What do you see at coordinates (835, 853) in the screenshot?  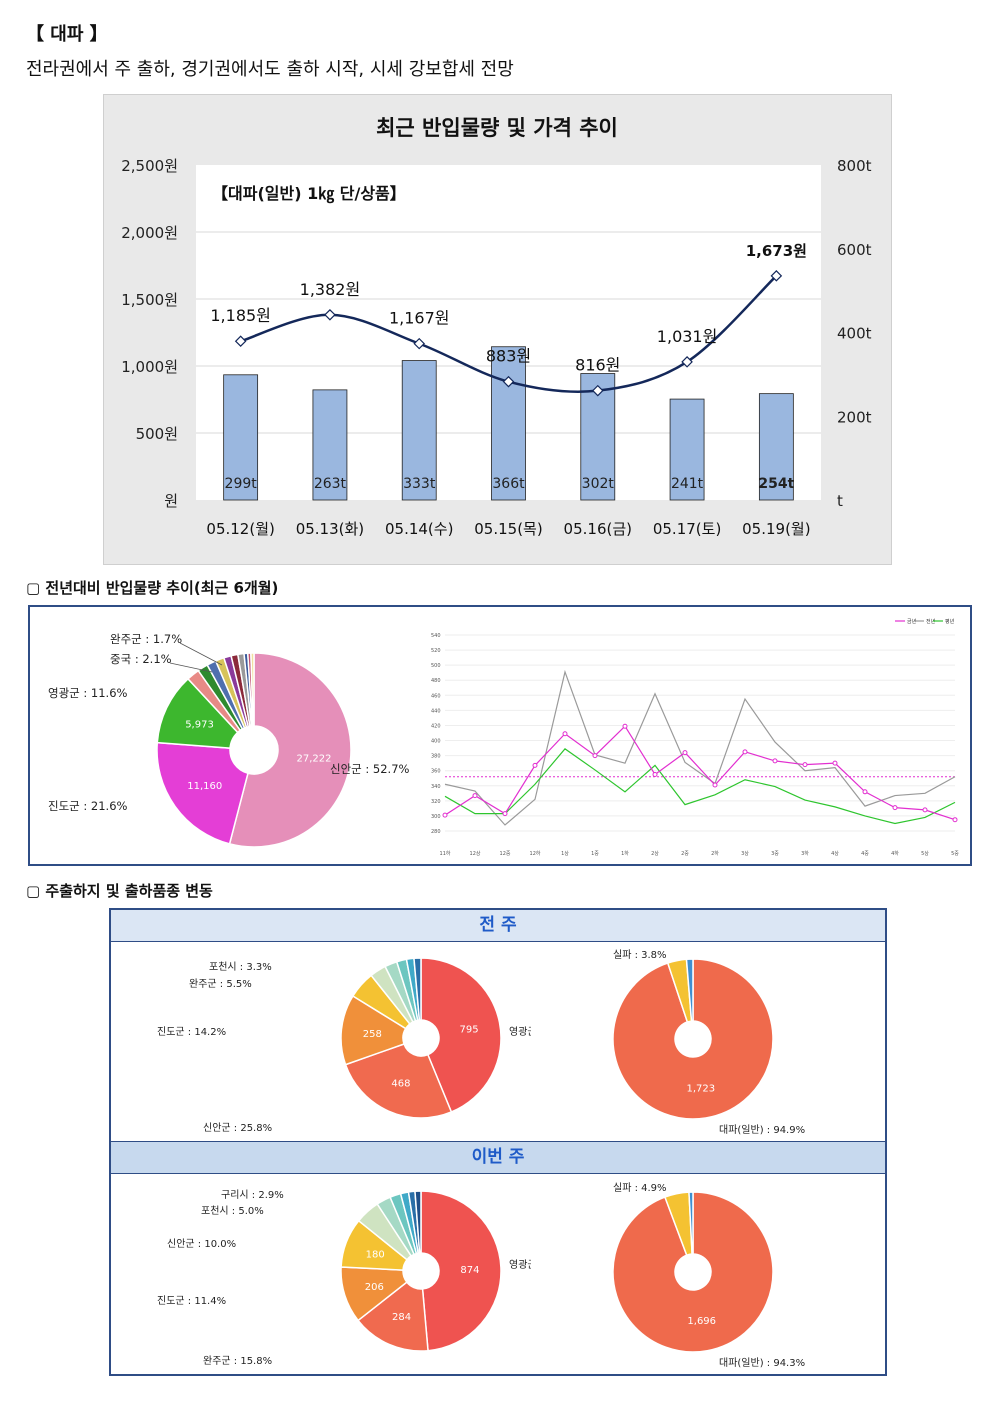 I see `x-tick-label: 4상` at bounding box center [835, 853].